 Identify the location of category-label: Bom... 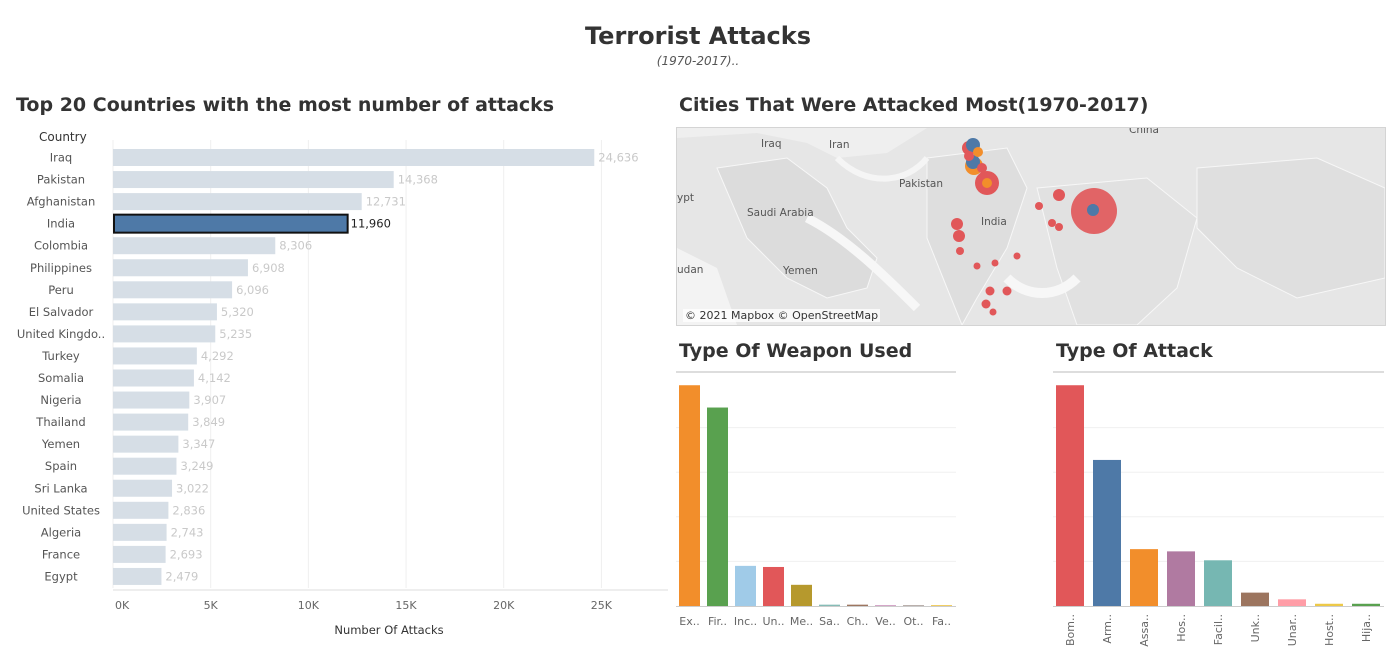
(1070, 630).